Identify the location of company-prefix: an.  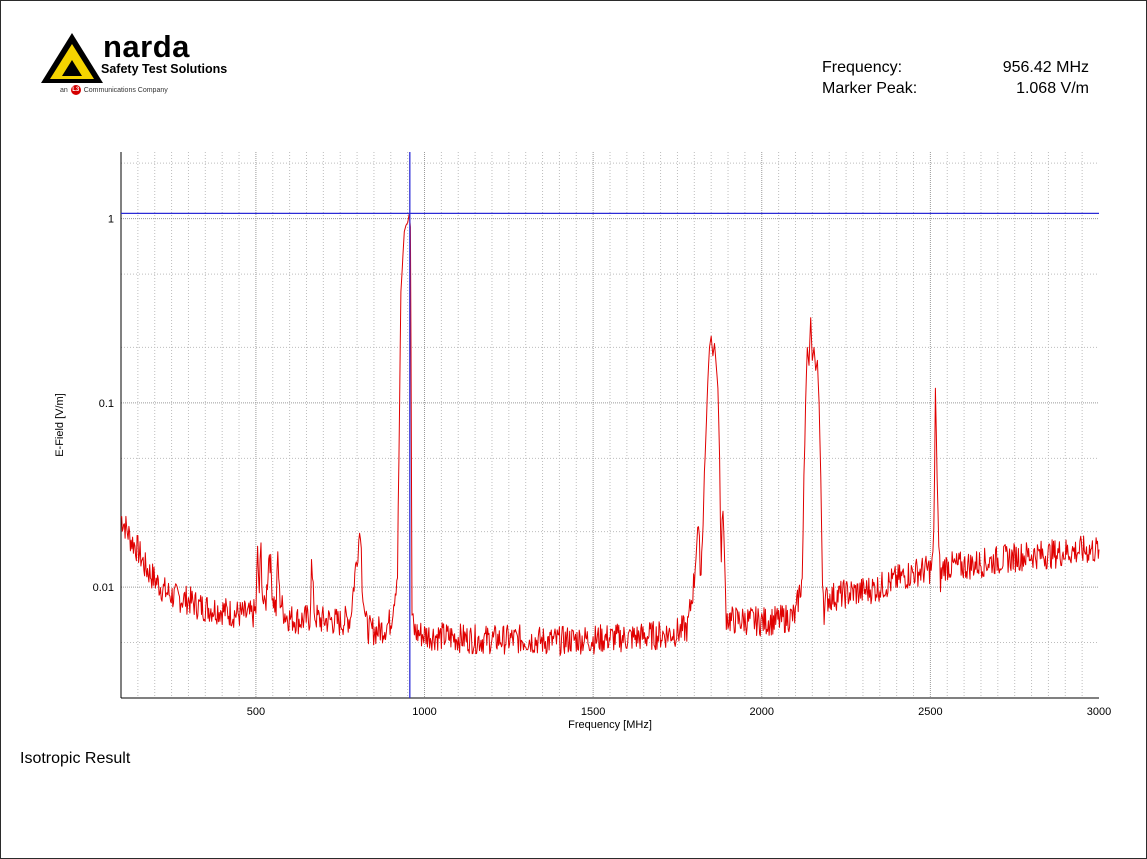
(64, 90).